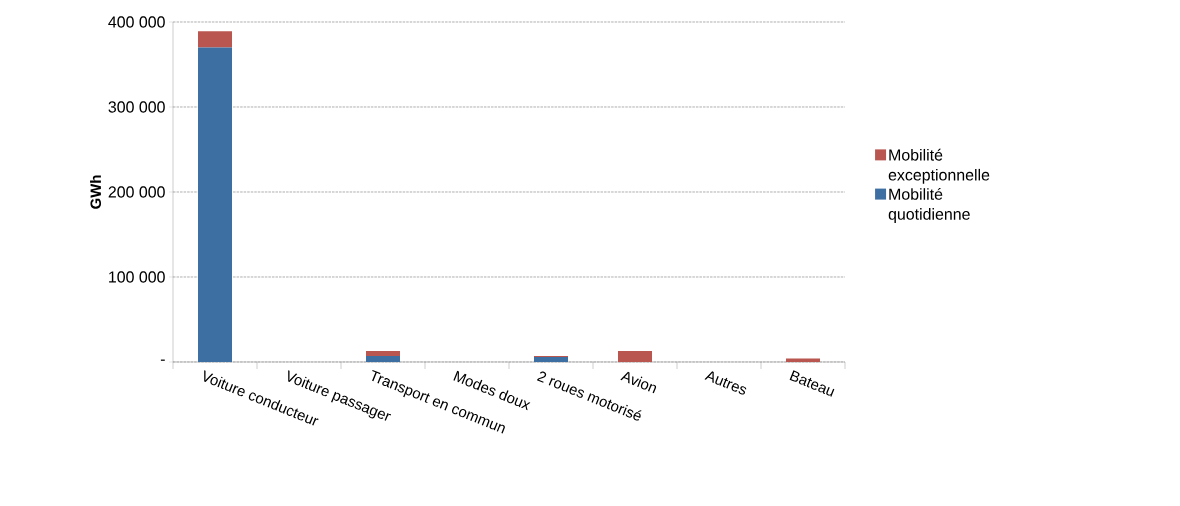 This screenshot has height=506, width=1180. What do you see at coordinates (929, 205) in the screenshot?
I see `legend-label: Mobilité quotidienne` at bounding box center [929, 205].